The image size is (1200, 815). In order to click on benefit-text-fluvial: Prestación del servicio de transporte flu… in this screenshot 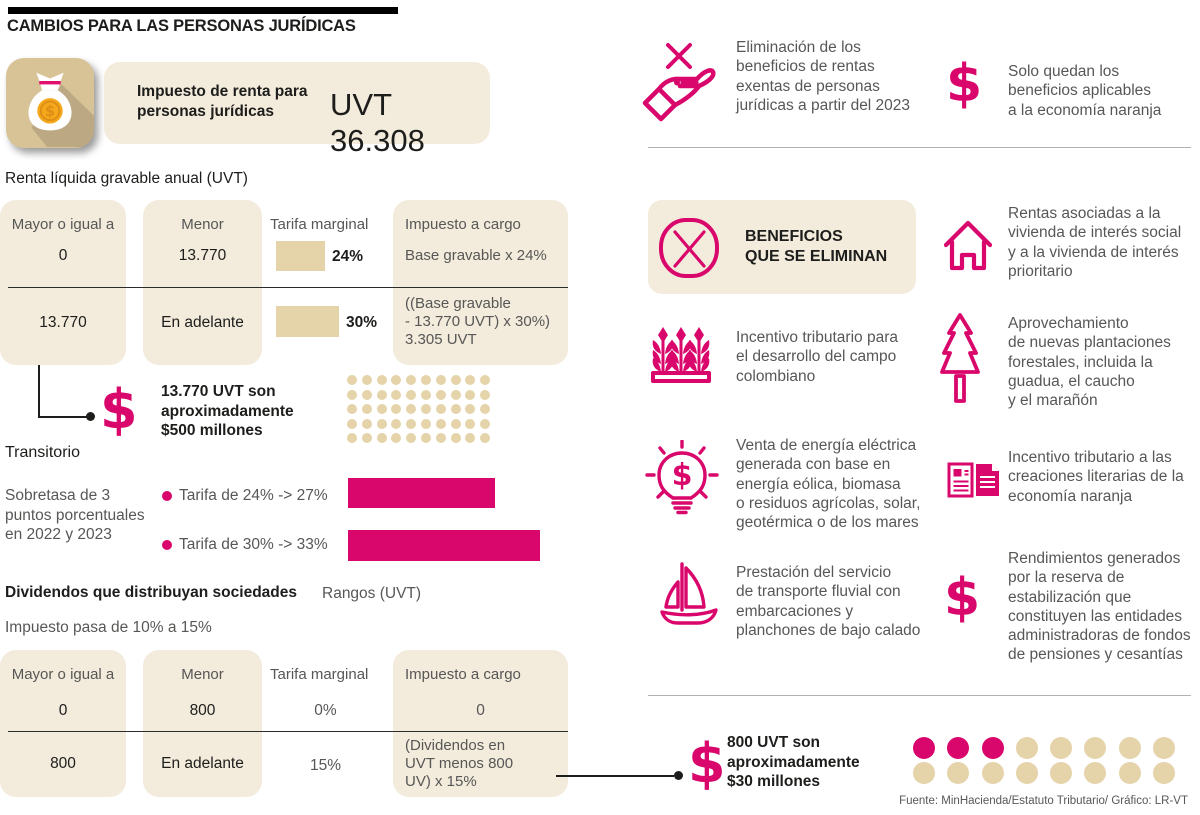, I will do `click(828, 601)`.